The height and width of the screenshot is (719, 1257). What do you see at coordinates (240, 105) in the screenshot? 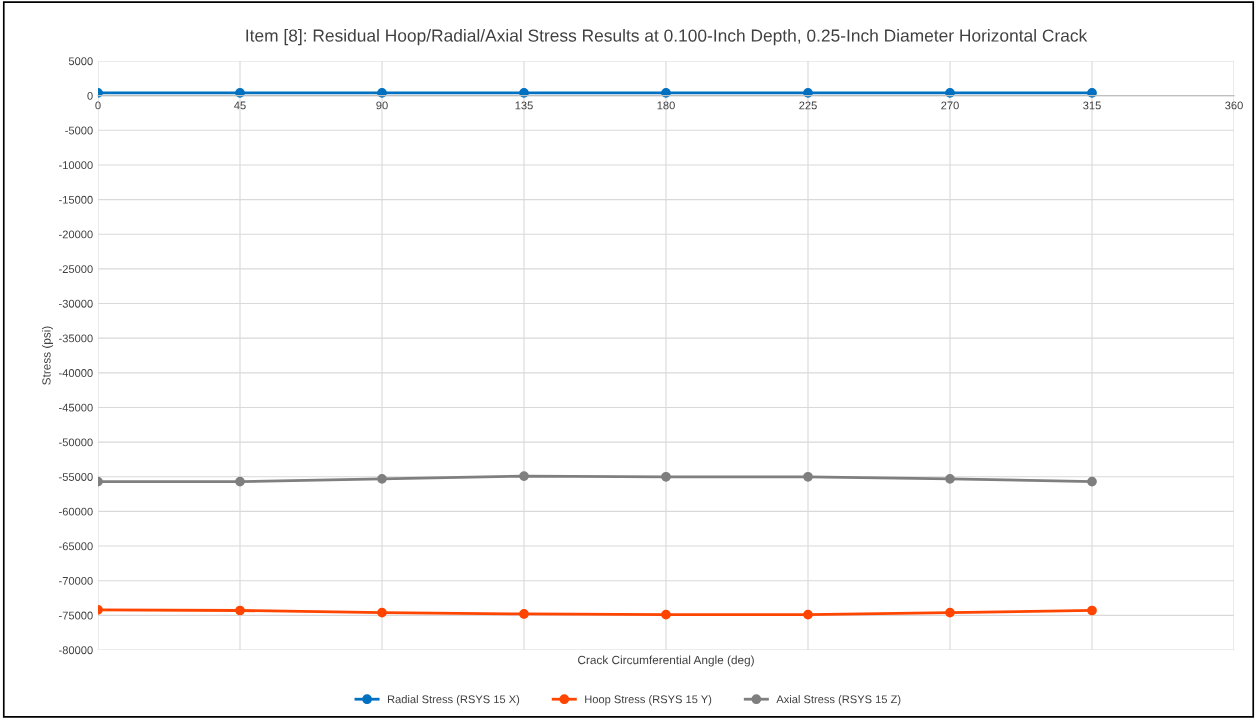
I see `x-tick-label: 45` at bounding box center [240, 105].